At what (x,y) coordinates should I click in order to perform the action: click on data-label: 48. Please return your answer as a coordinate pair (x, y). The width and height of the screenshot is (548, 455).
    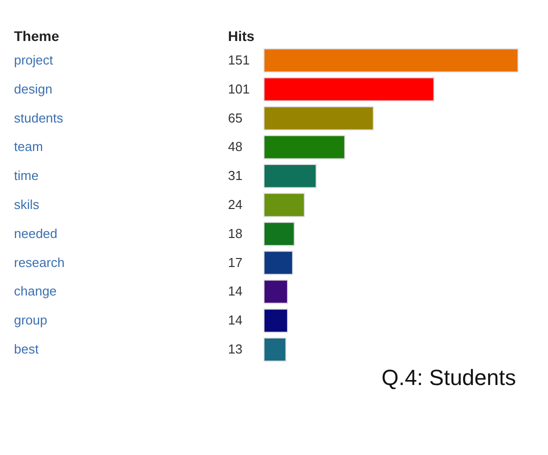
    Looking at the image, I should click on (235, 146).